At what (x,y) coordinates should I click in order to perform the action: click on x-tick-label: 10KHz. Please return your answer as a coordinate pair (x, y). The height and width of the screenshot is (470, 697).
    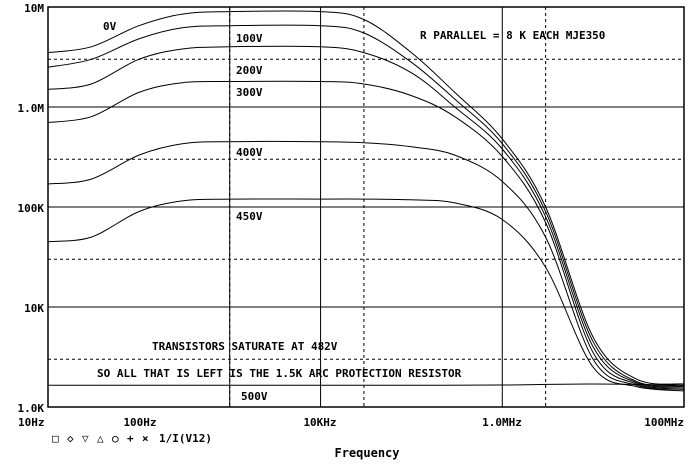
    Looking at the image, I should click on (319, 422).